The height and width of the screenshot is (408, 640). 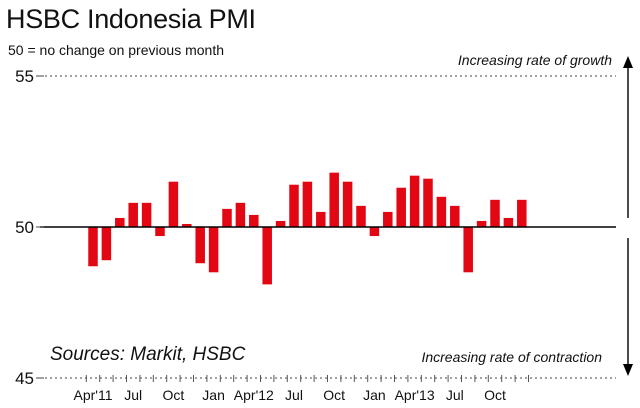 What do you see at coordinates (401, 207) in the screenshot?
I see `bar-Mar'13` at bounding box center [401, 207].